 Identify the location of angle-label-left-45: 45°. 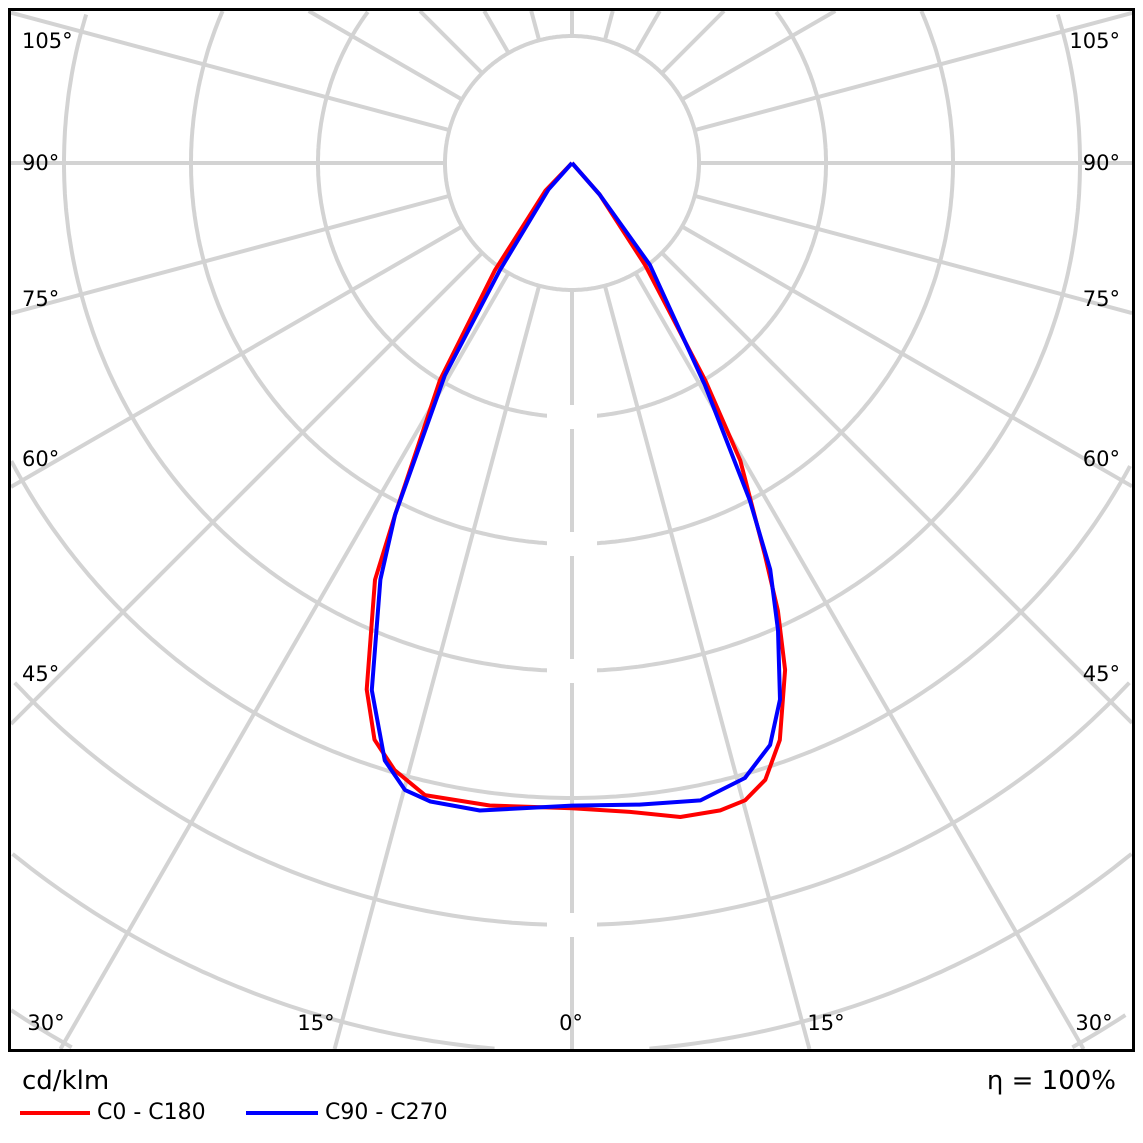
(40, 674).